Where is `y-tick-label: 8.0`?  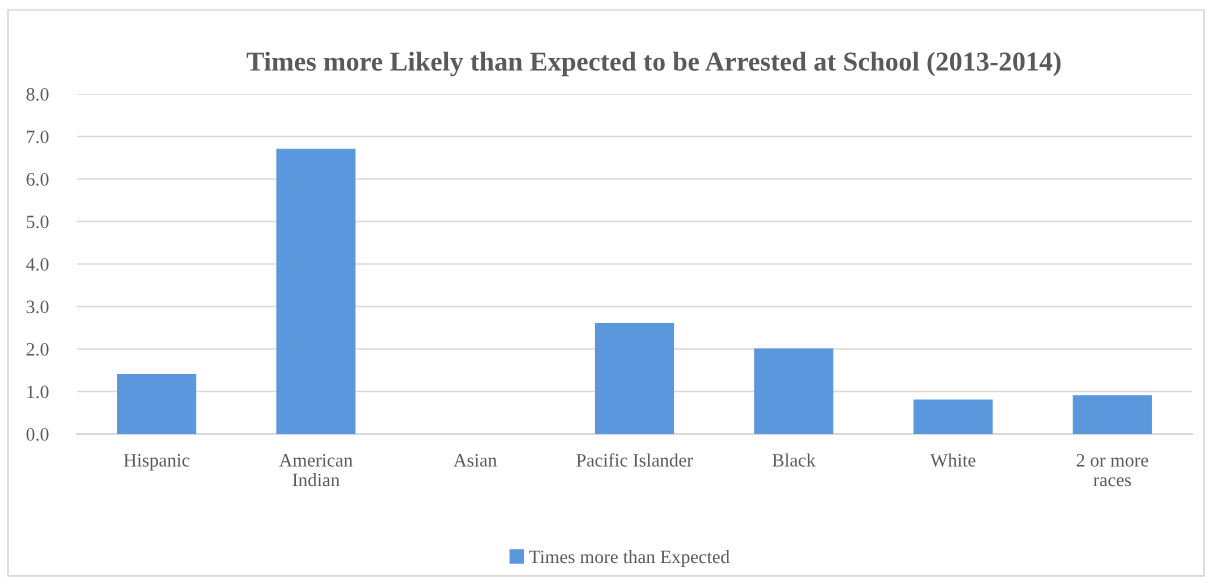 y-tick-label: 8.0 is located at coordinates (37, 94).